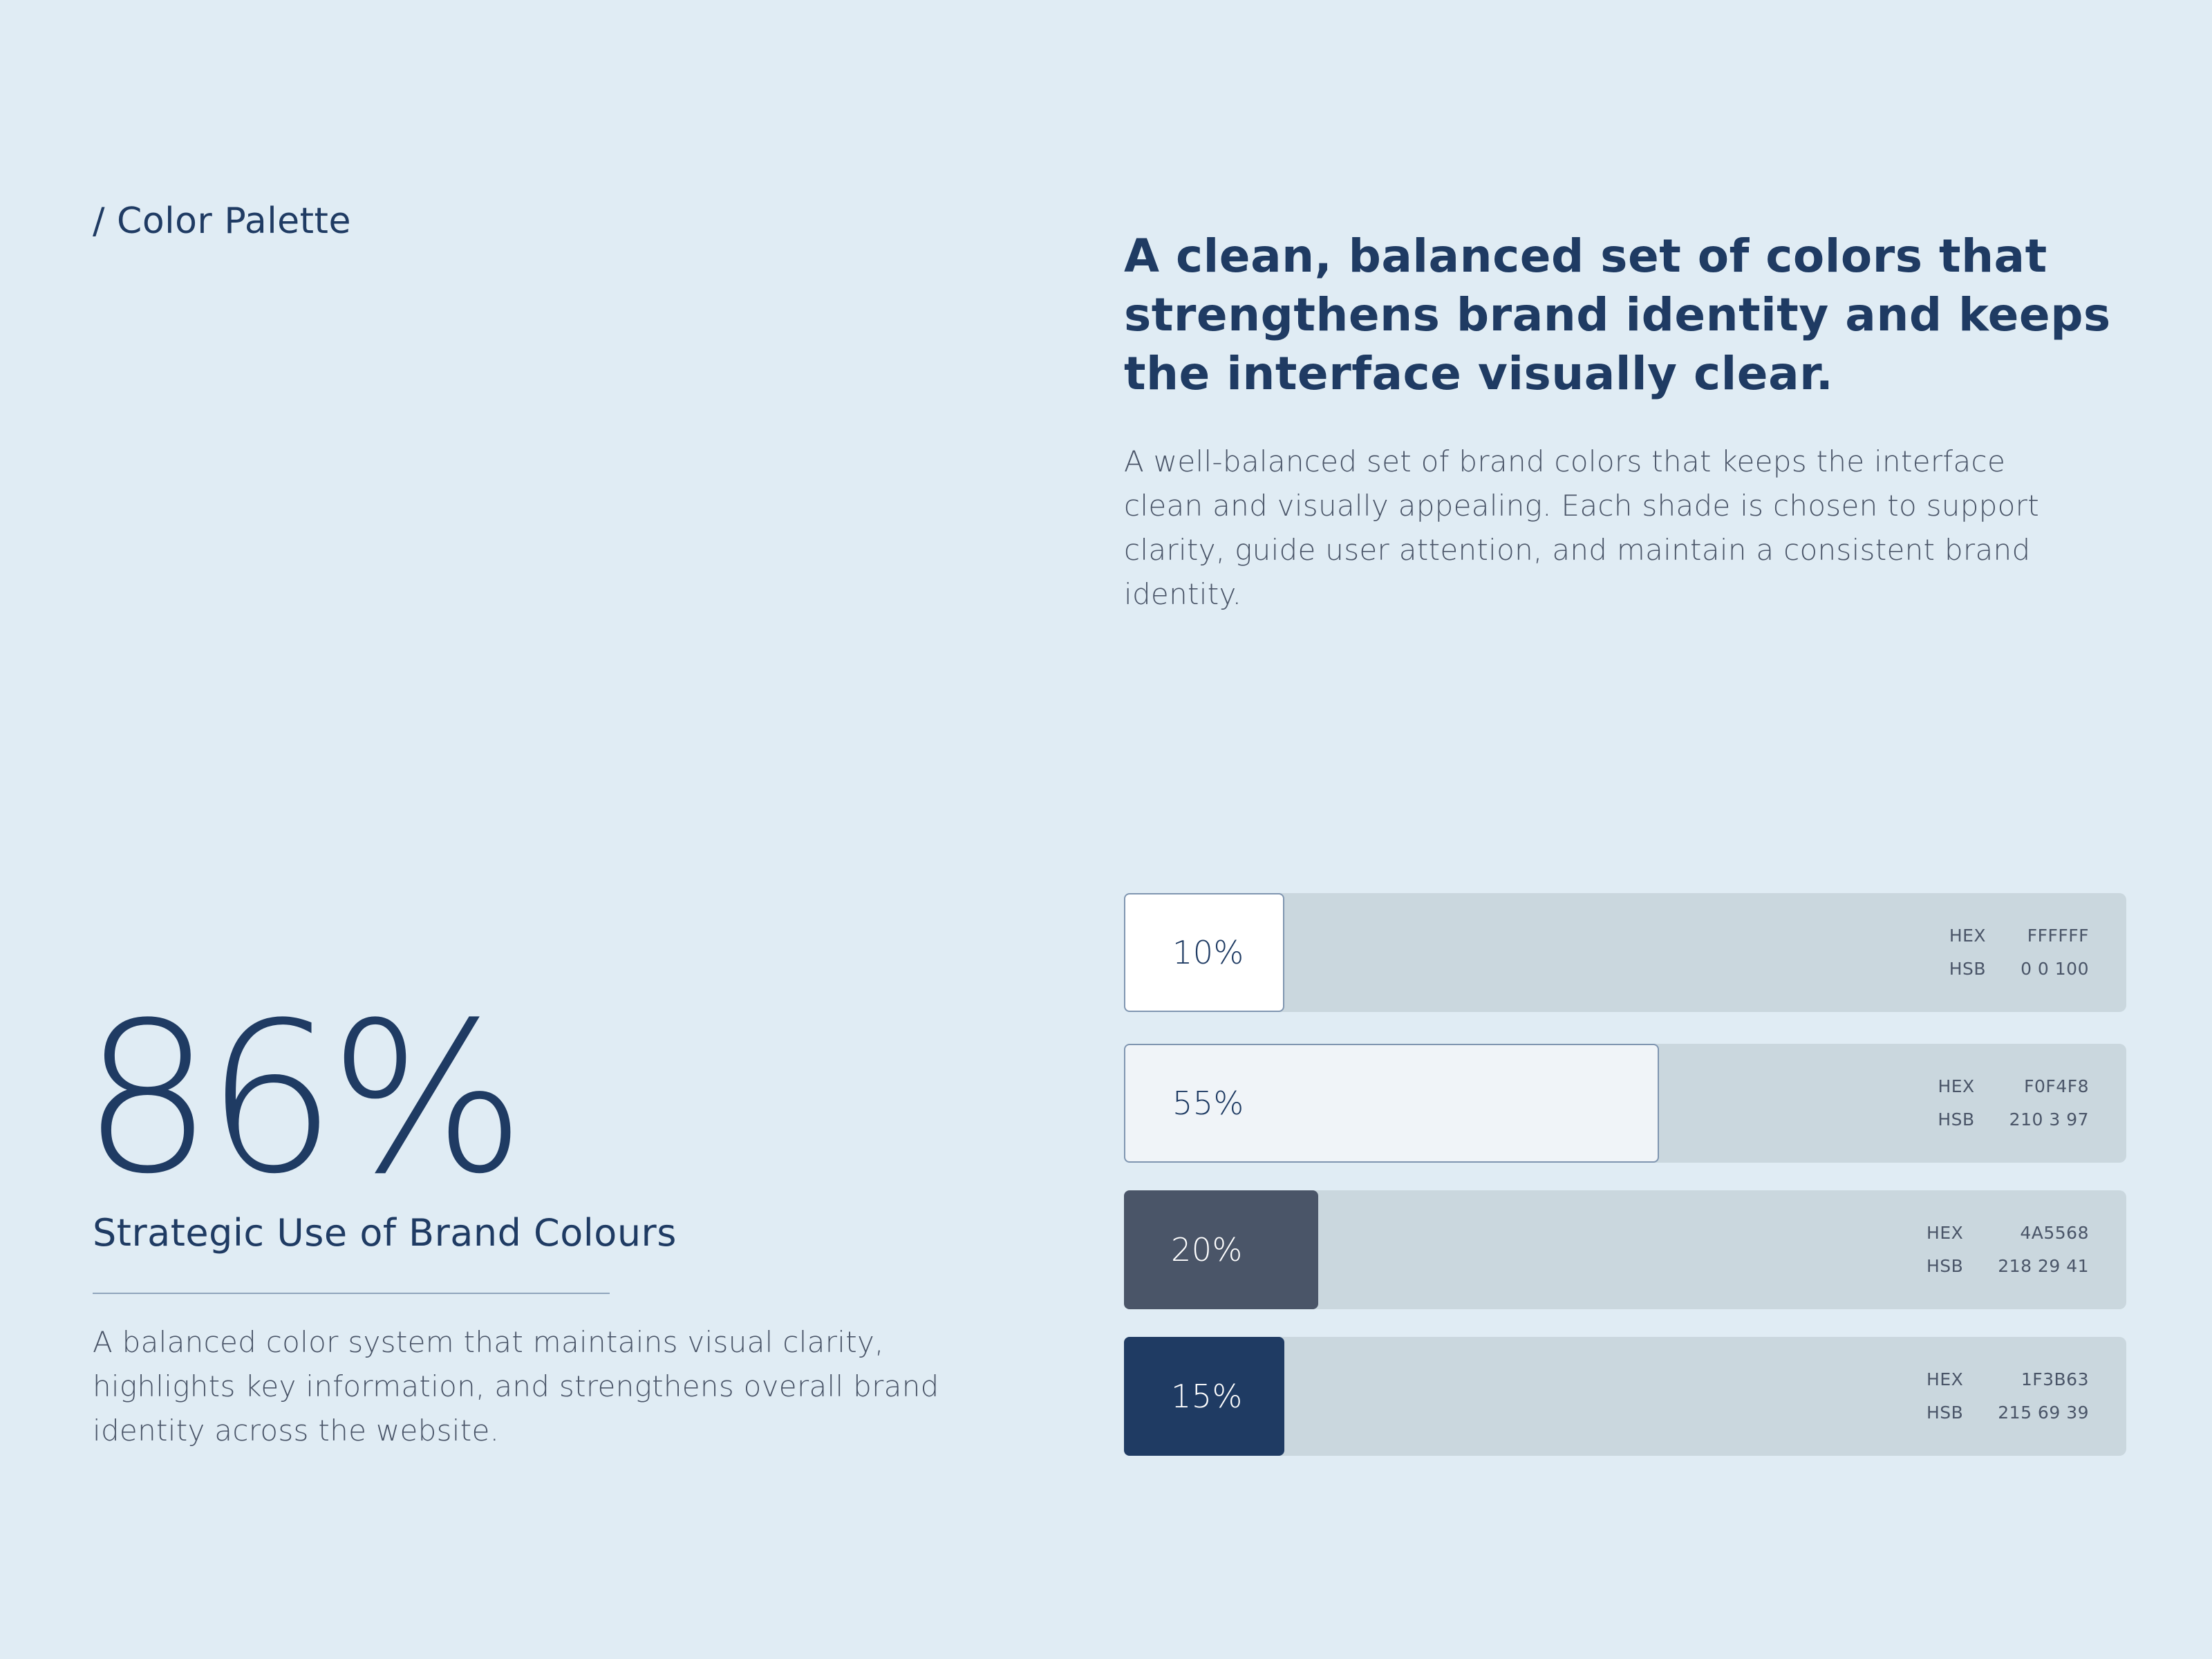 The width and height of the screenshot is (2212, 1659). Describe the element at coordinates (222, 221) in the screenshot. I see `section-eyebrow: / Color Palette` at that location.